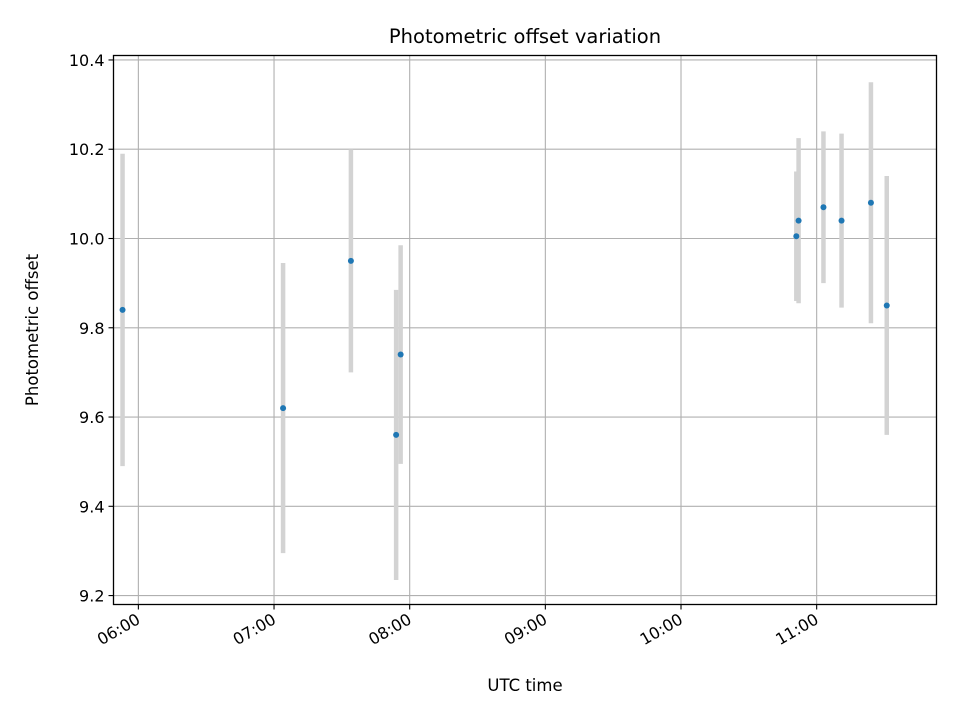 The image size is (960, 720). Describe the element at coordinates (91, 328) in the screenshot. I see `y-tick-label: 9.8` at that location.